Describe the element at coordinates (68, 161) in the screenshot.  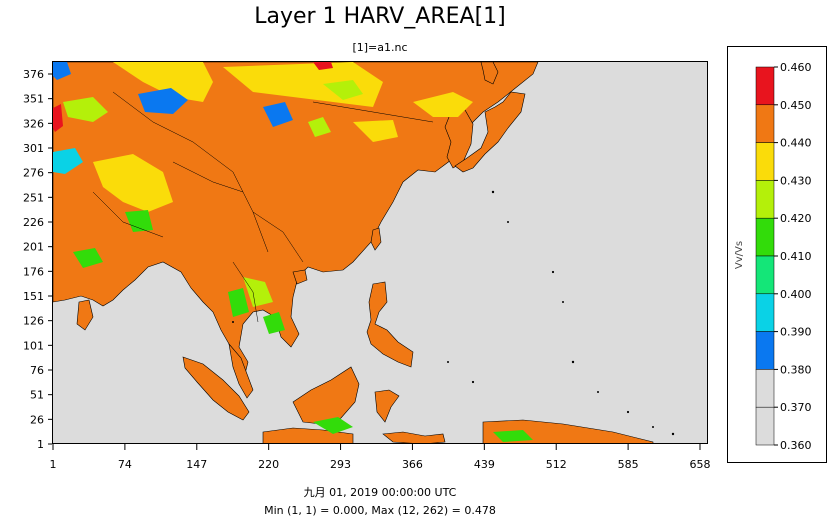
I see `cyan-patches` at that location.